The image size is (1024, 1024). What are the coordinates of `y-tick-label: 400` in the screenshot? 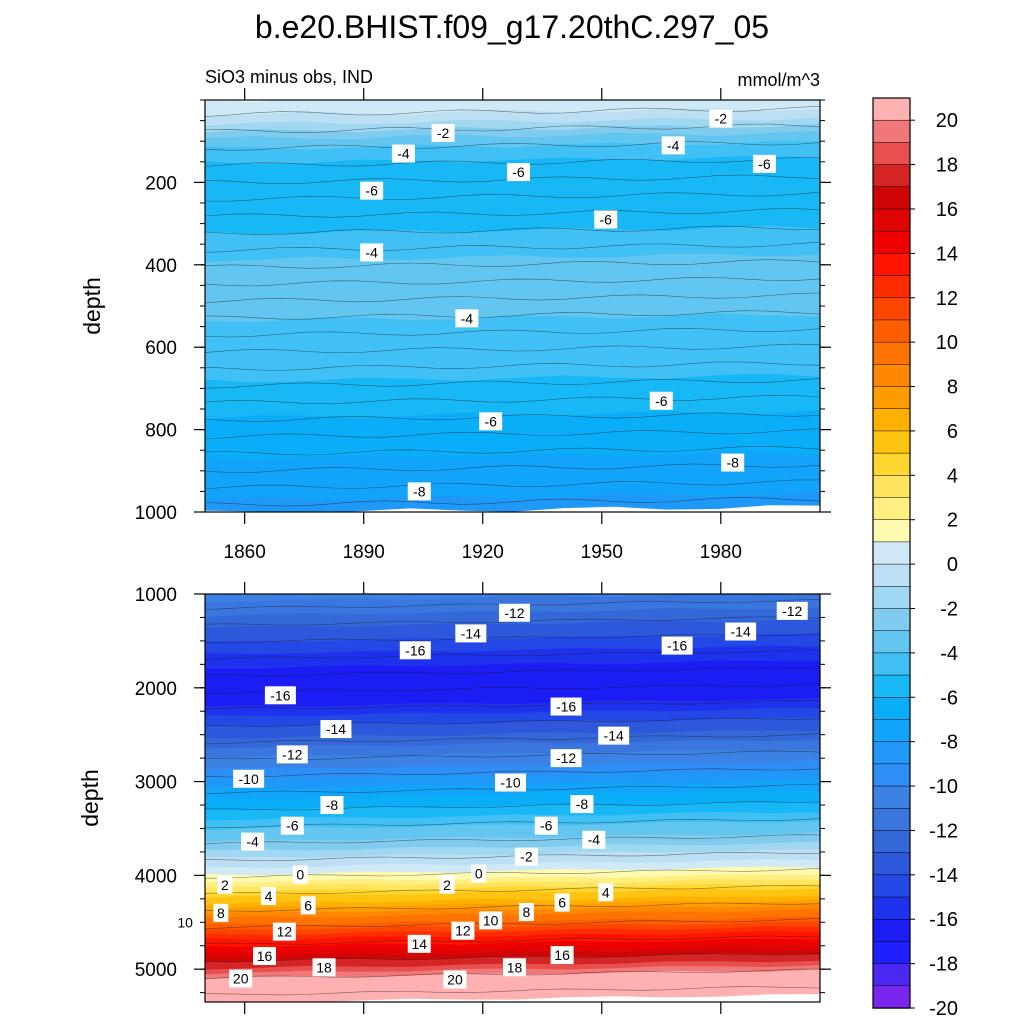 It's located at (161, 266).